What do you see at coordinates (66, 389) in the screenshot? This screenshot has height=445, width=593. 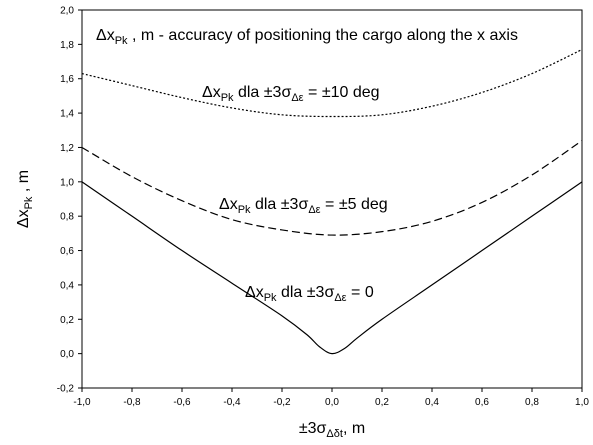 I see `y-tick-label: -0,2` at bounding box center [66, 389].